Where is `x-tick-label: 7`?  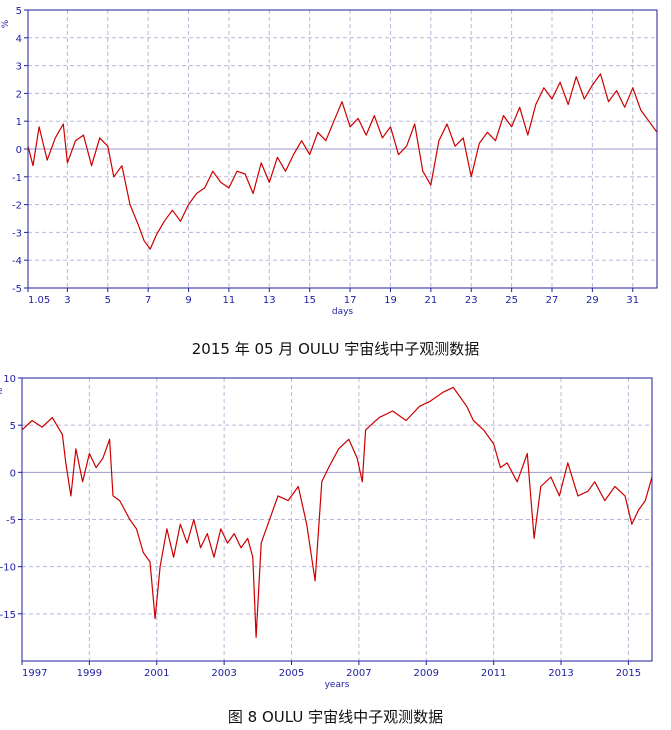 x-tick-label: 7 is located at coordinates (148, 300).